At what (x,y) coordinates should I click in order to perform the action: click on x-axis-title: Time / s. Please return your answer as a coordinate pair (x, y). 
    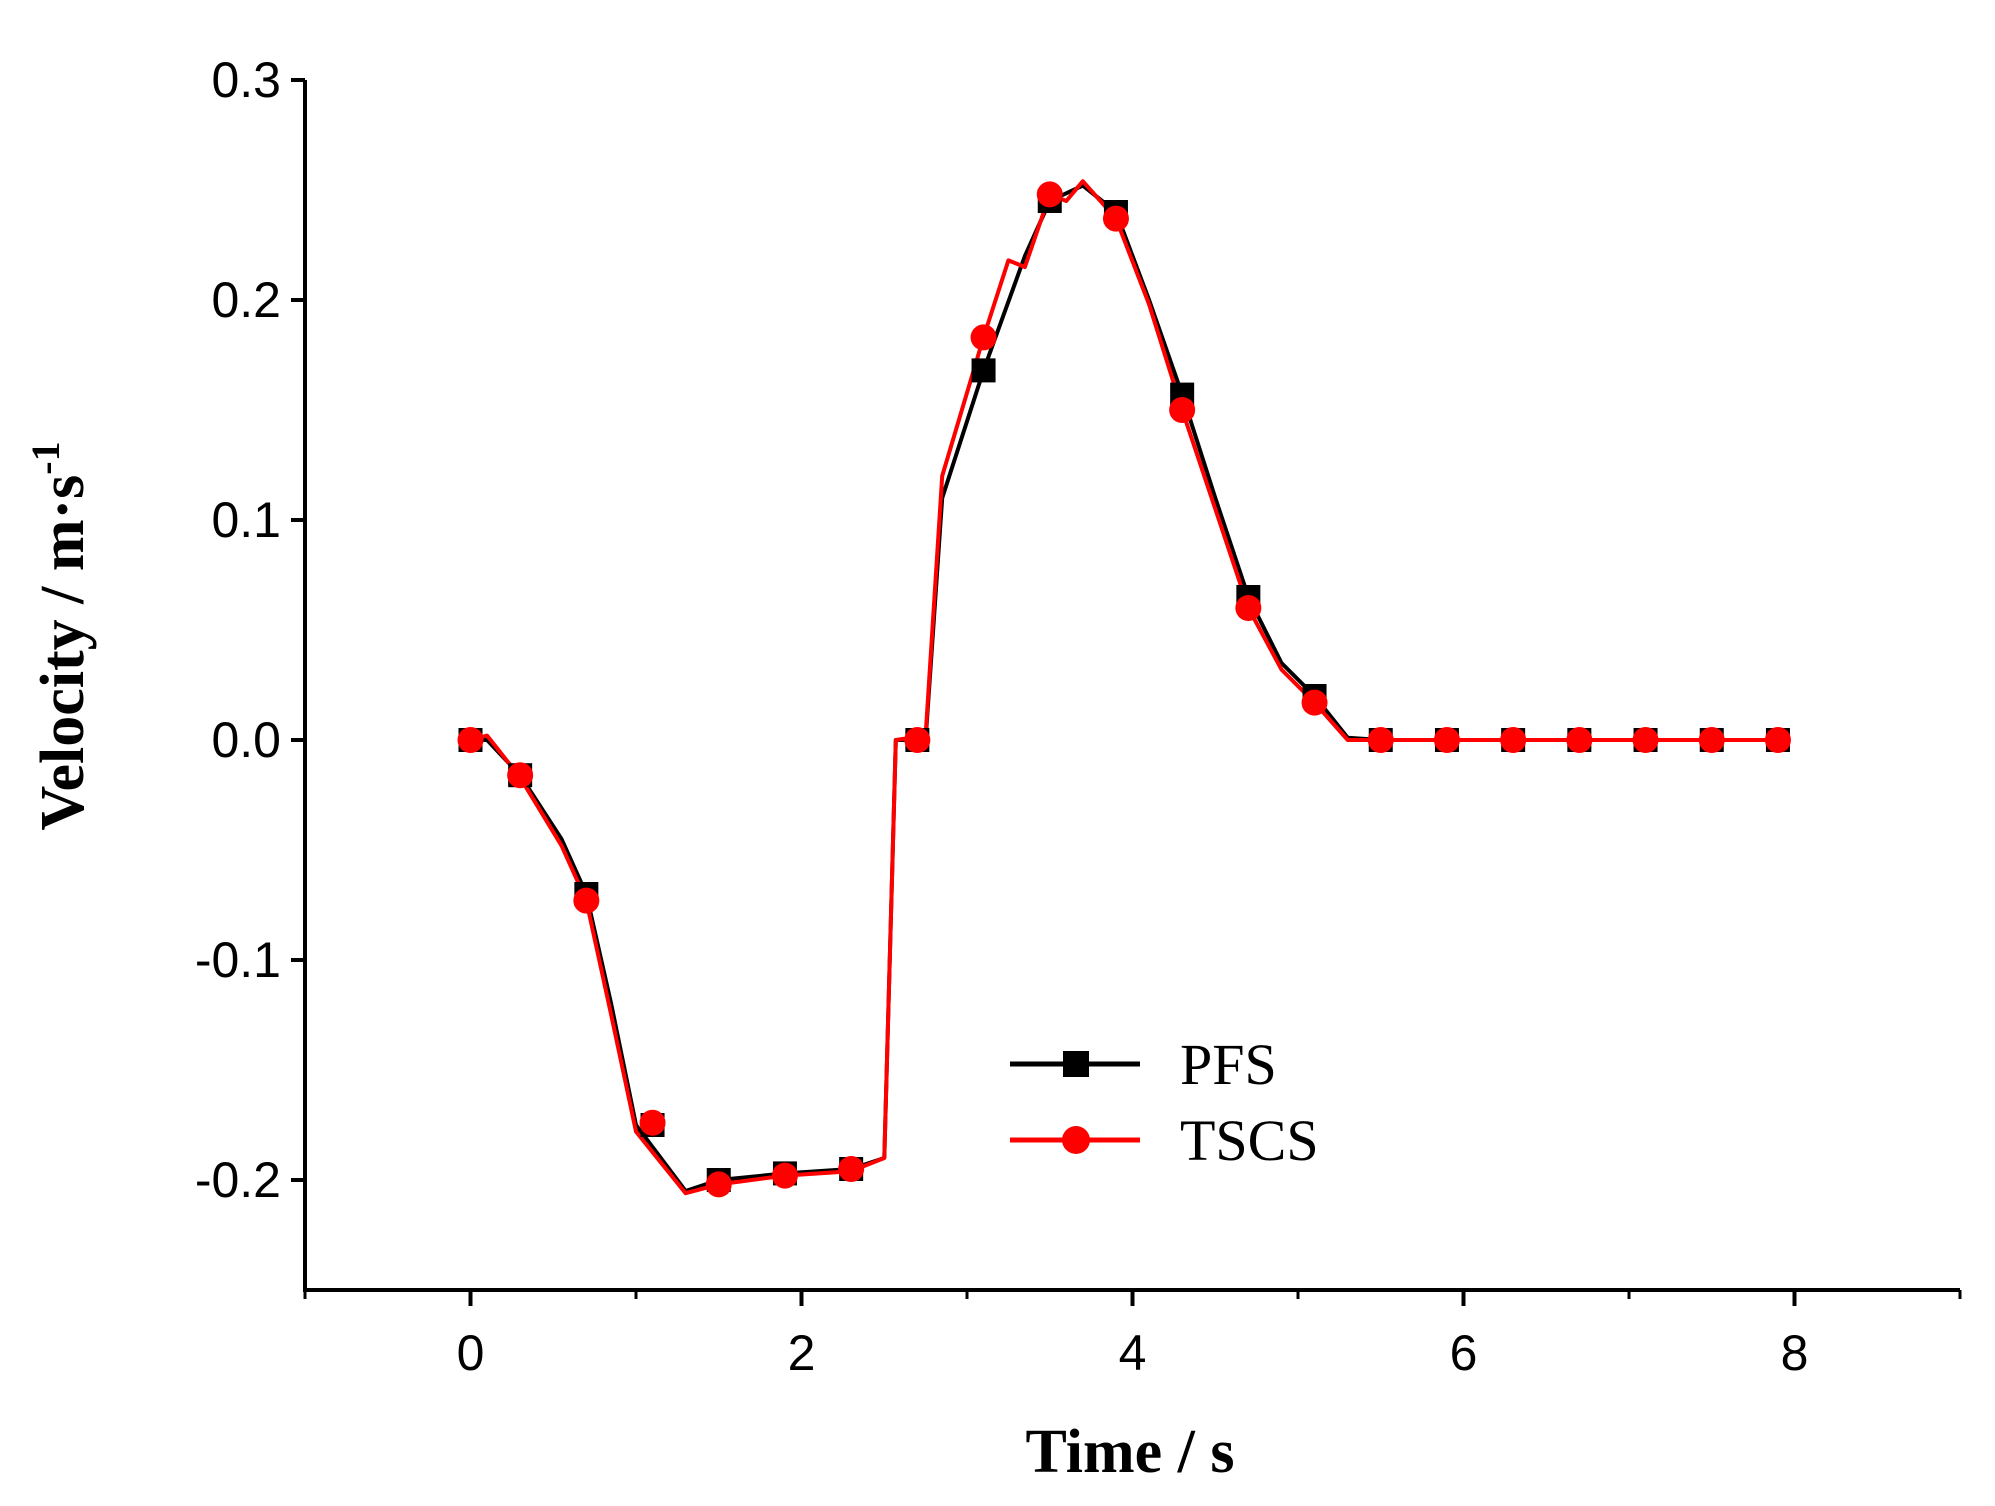
    Looking at the image, I should click on (1130, 1452).